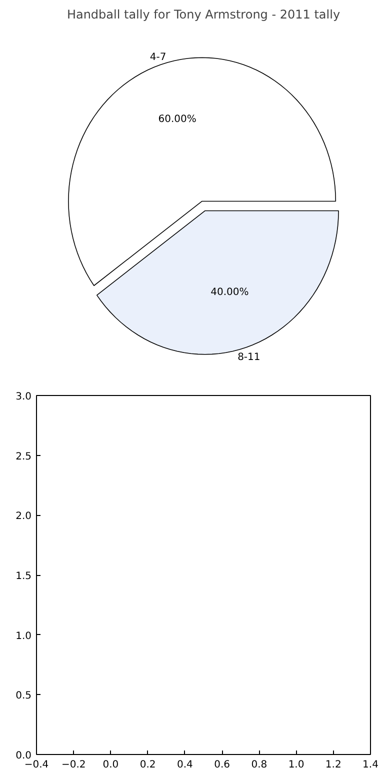 The height and width of the screenshot is (780, 390). Describe the element at coordinates (24, 756) in the screenshot. I see `y-tick-label: 0.0` at that location.